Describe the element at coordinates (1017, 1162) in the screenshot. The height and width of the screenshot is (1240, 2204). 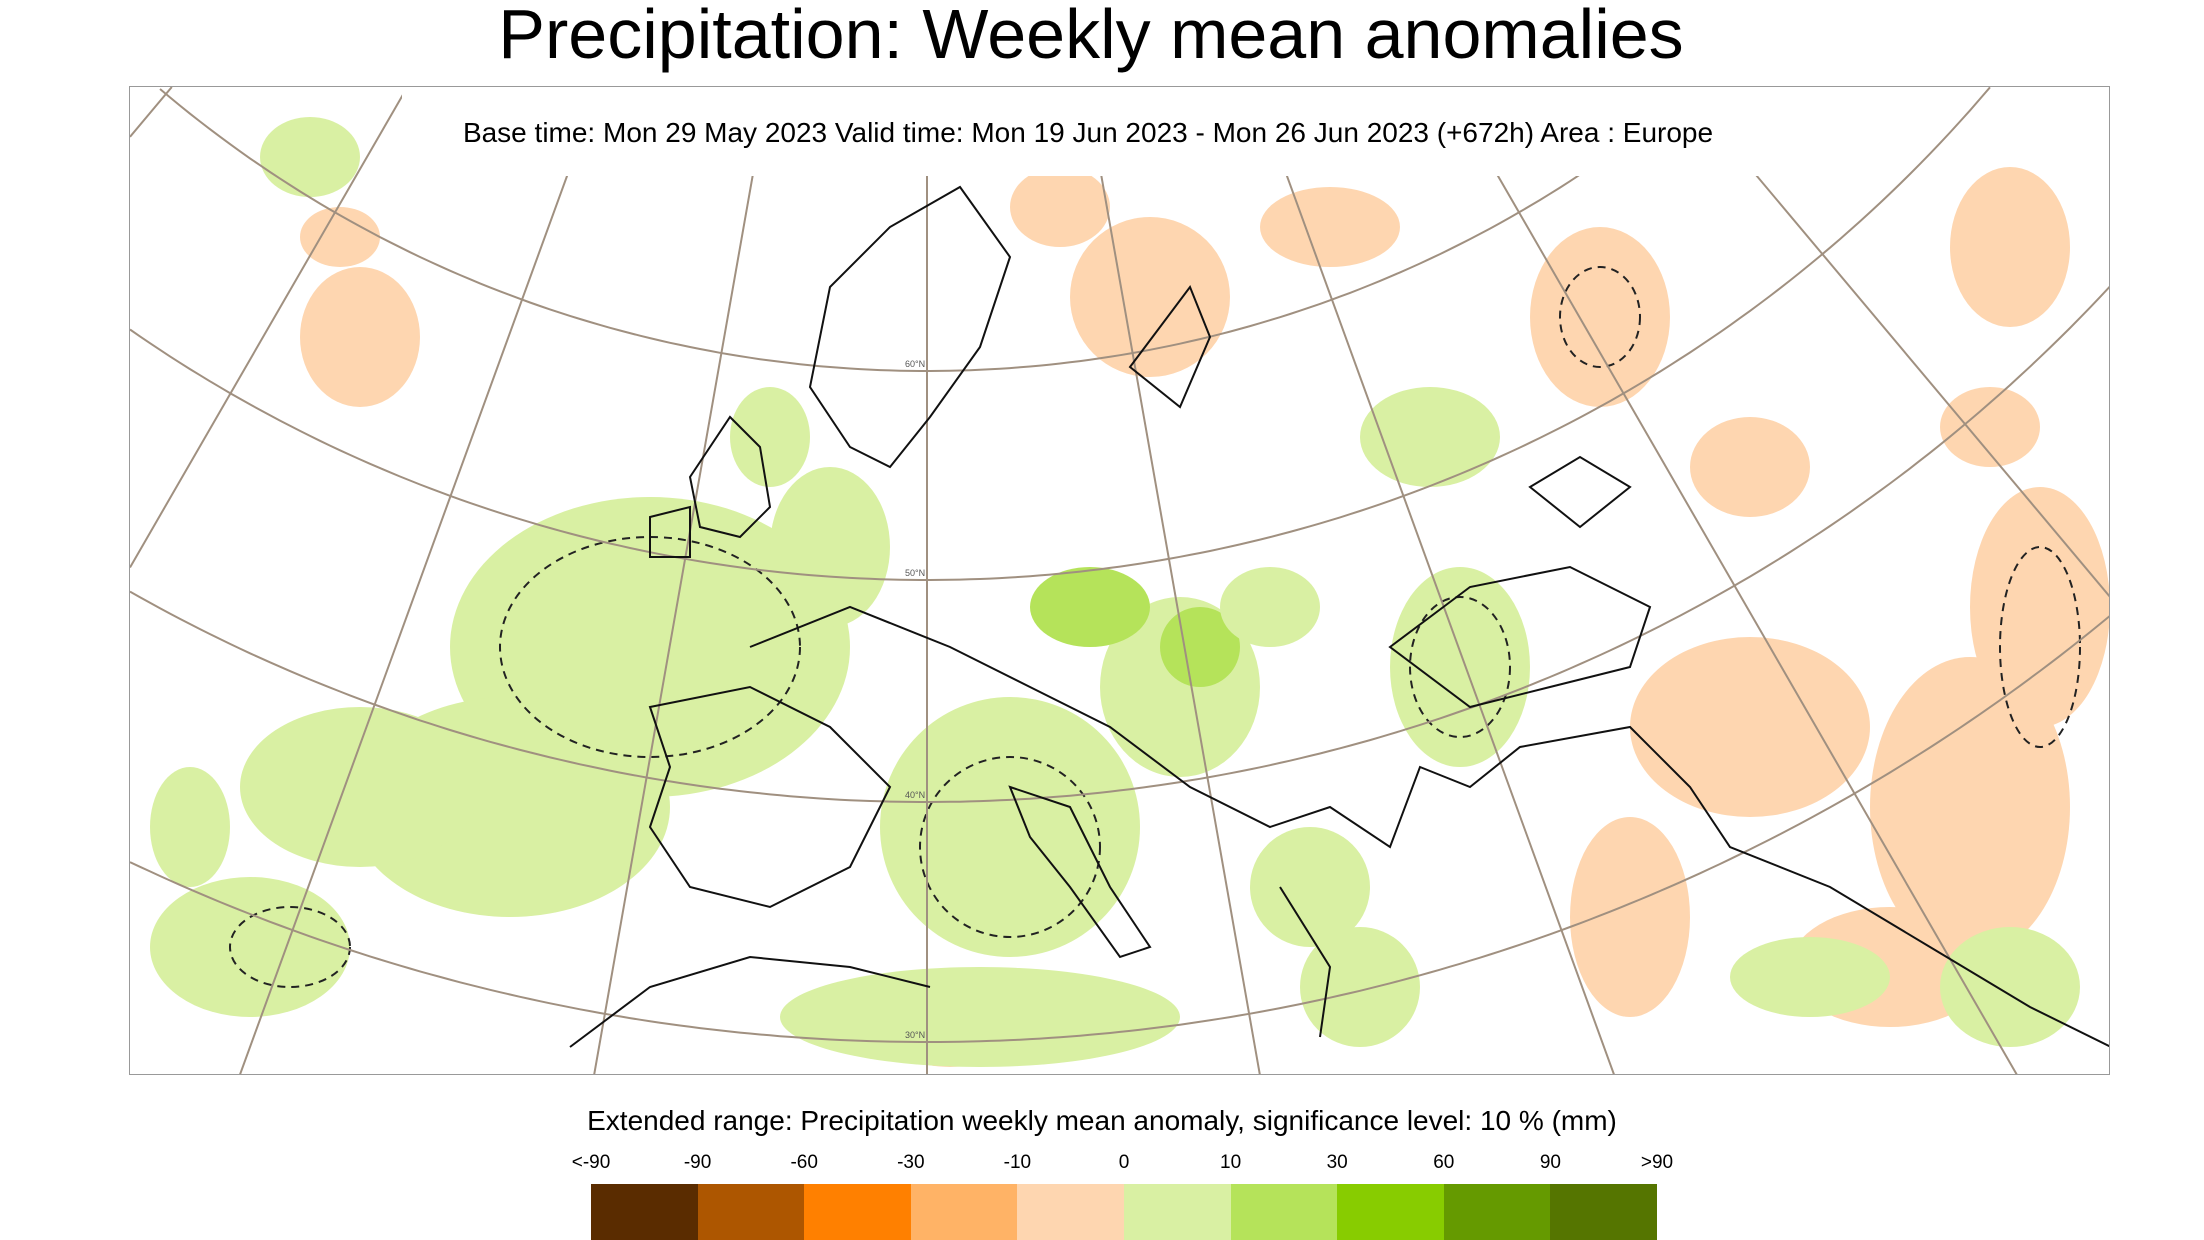
I see `legend-label: -10` at that location.